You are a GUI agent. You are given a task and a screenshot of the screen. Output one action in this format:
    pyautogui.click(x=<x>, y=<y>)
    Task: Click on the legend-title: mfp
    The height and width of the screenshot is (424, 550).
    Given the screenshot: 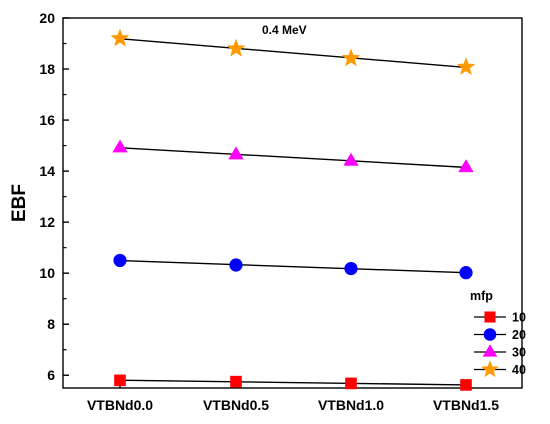 What is the action you would take?
    pyautogui.click(x=481, y=296)
    